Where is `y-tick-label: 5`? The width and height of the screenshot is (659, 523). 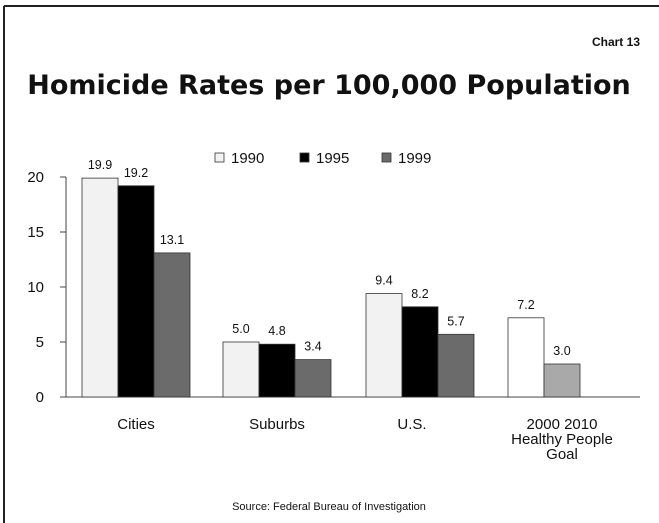 y-tick-label: 5 is located at coordinates (40, 342).